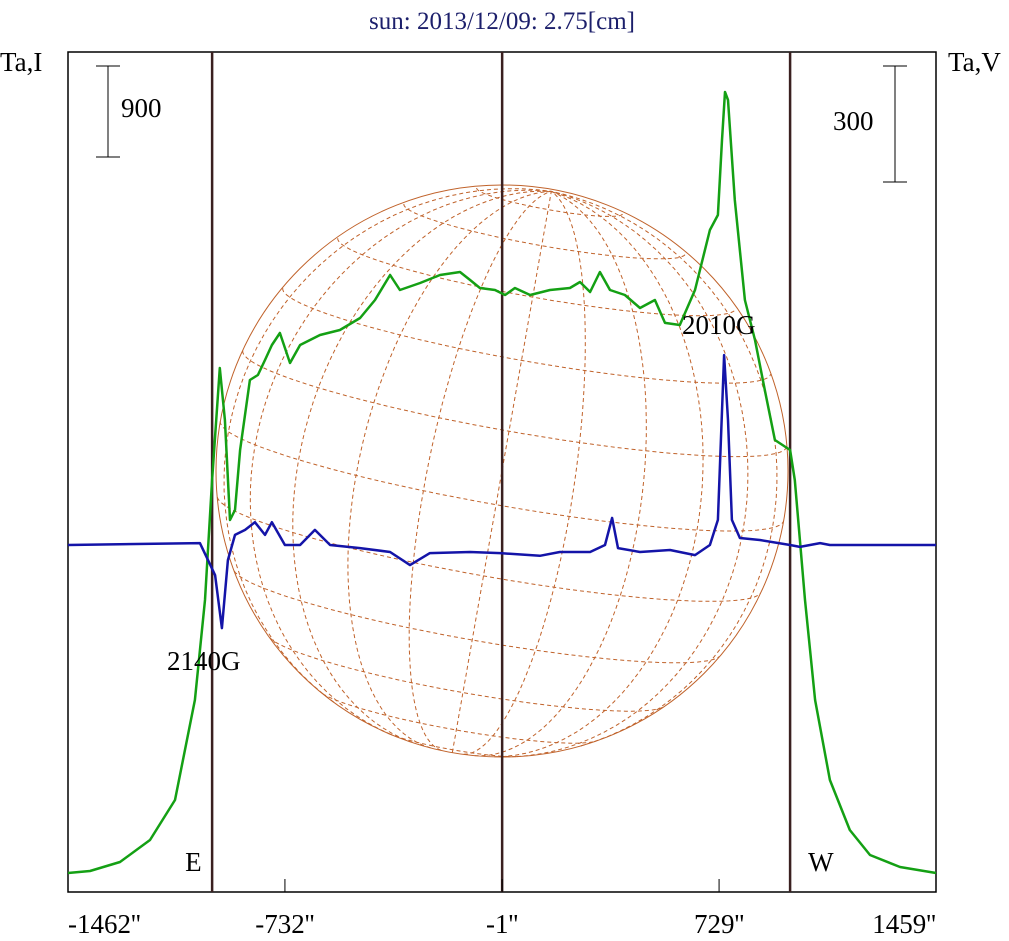 The width and height of the screenshot is (1009, 941). I want to click on limb-label: W, so click(821, 862).